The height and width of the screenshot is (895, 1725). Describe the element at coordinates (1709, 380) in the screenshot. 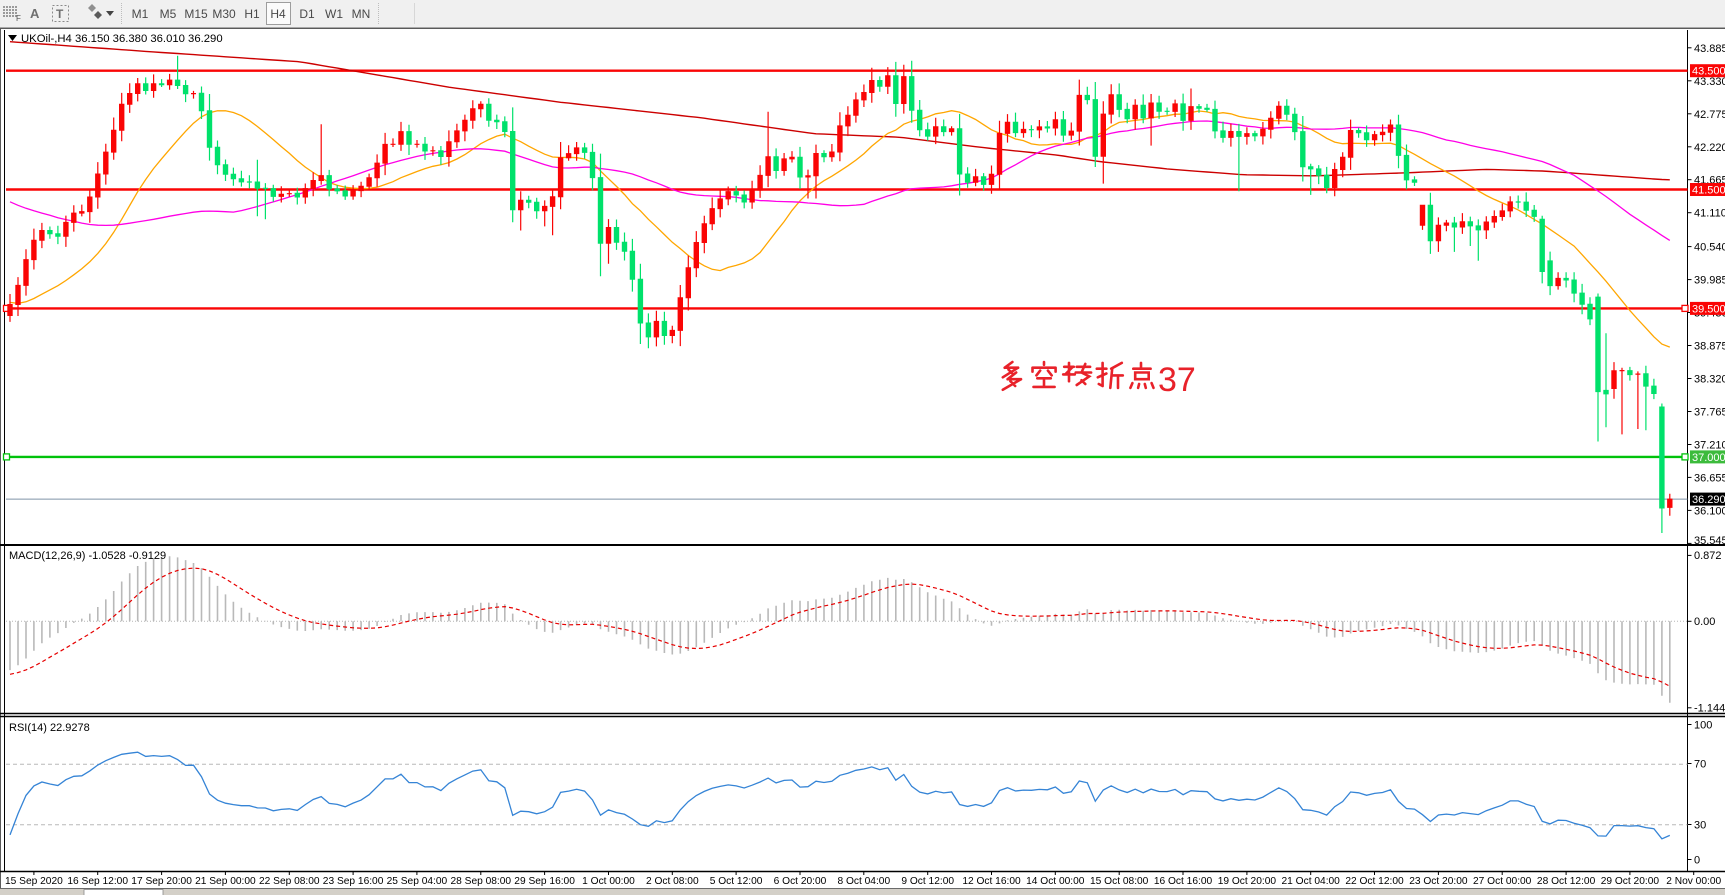

I see `svg-text: 38.320` at that location.